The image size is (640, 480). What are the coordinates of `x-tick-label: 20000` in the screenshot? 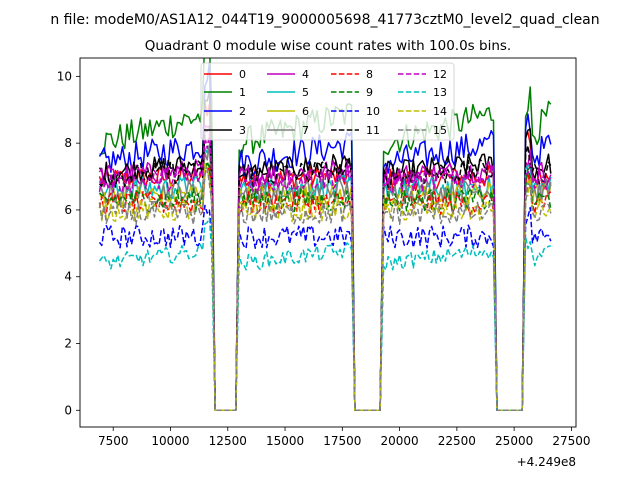 It's located at (399, 441).